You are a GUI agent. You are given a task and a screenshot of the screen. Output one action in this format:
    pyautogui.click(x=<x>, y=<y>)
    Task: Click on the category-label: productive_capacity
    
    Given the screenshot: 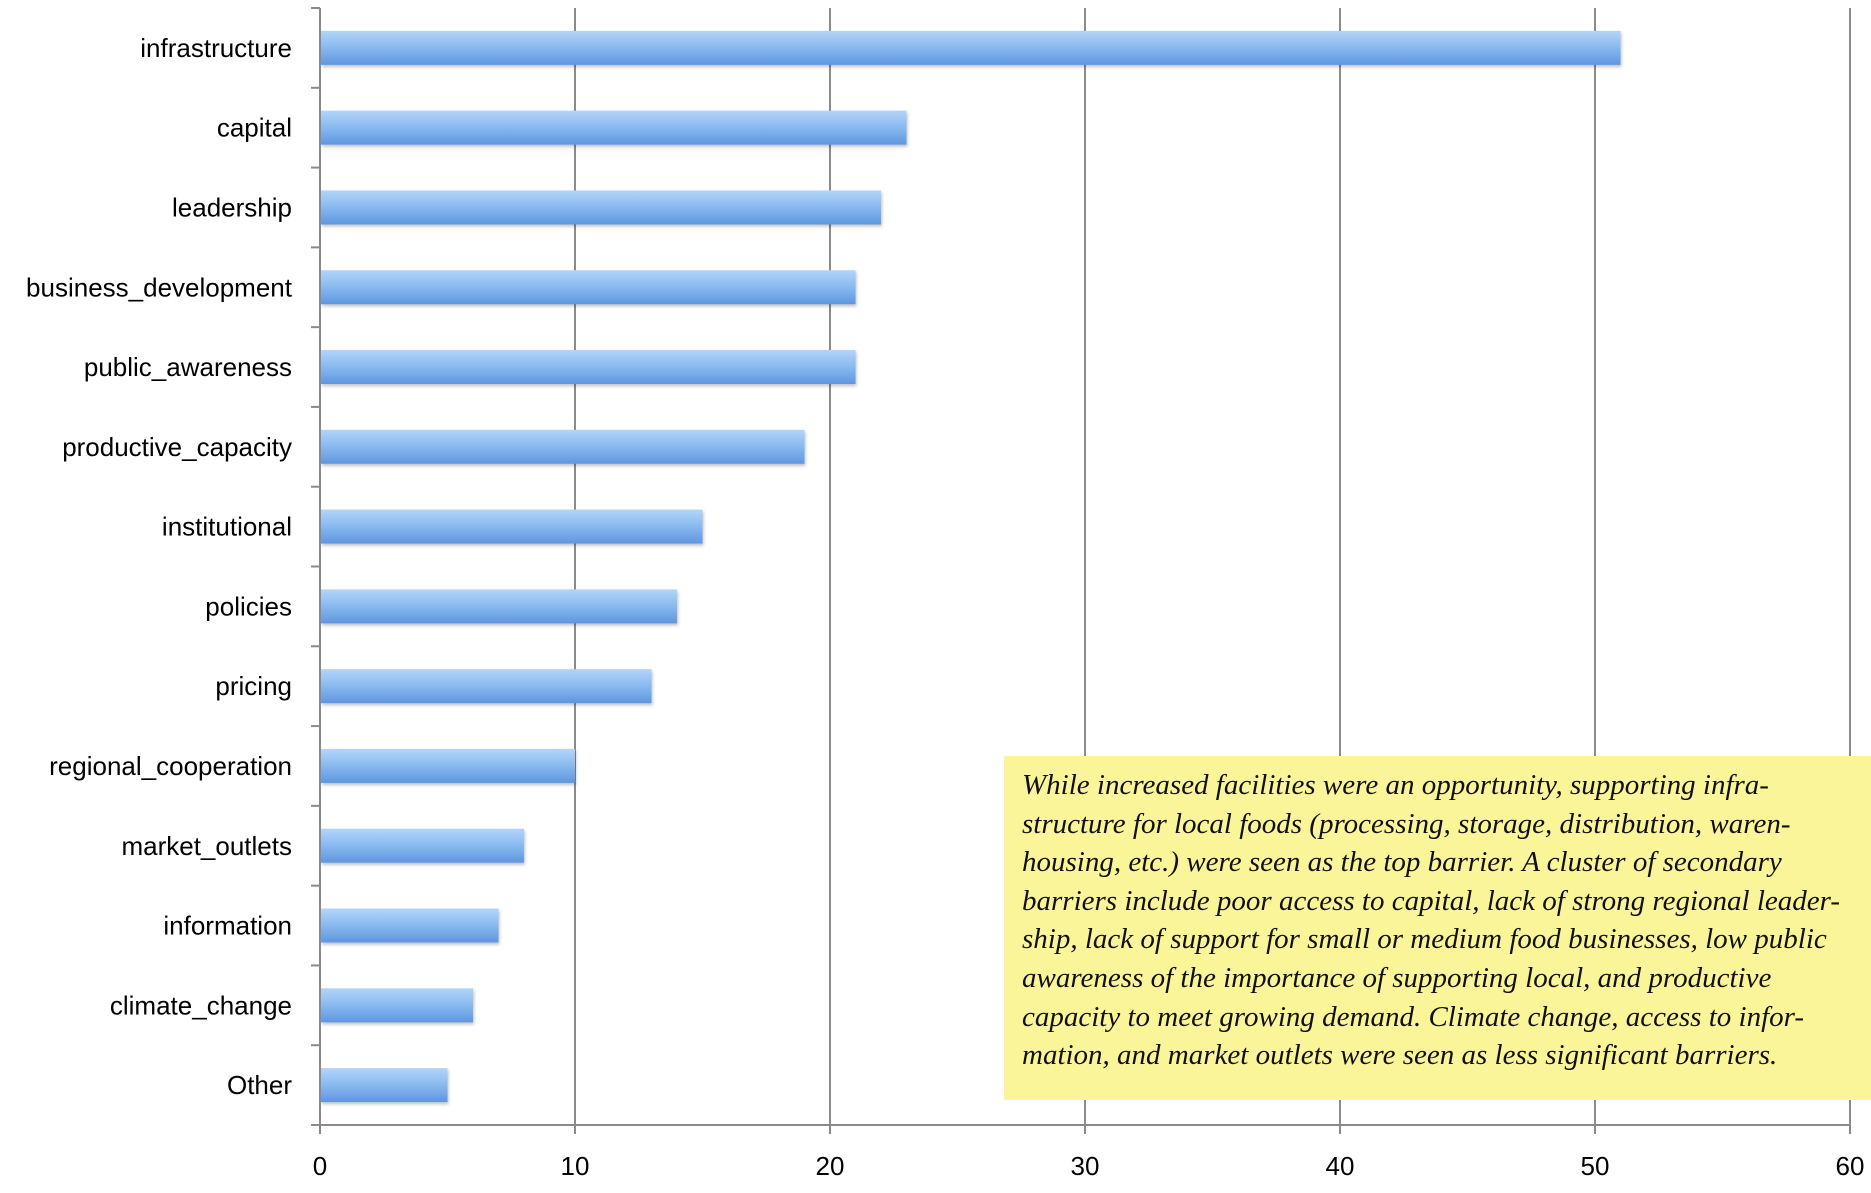 What is the action you would take?
    pyautogui.click(x=177, y=447)
    